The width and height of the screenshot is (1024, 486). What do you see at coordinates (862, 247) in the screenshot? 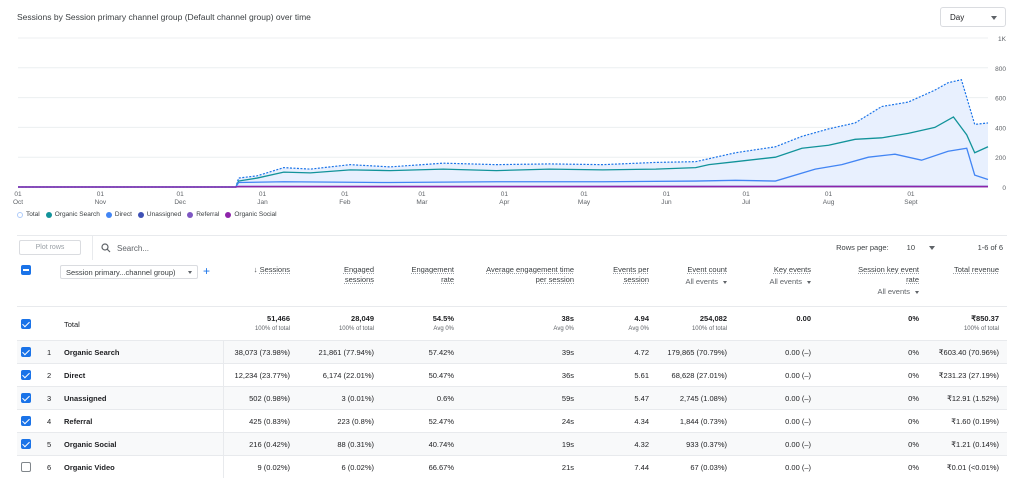
I see `rows-per-page-label: Rows per page:` at bounding box center [862, 247].